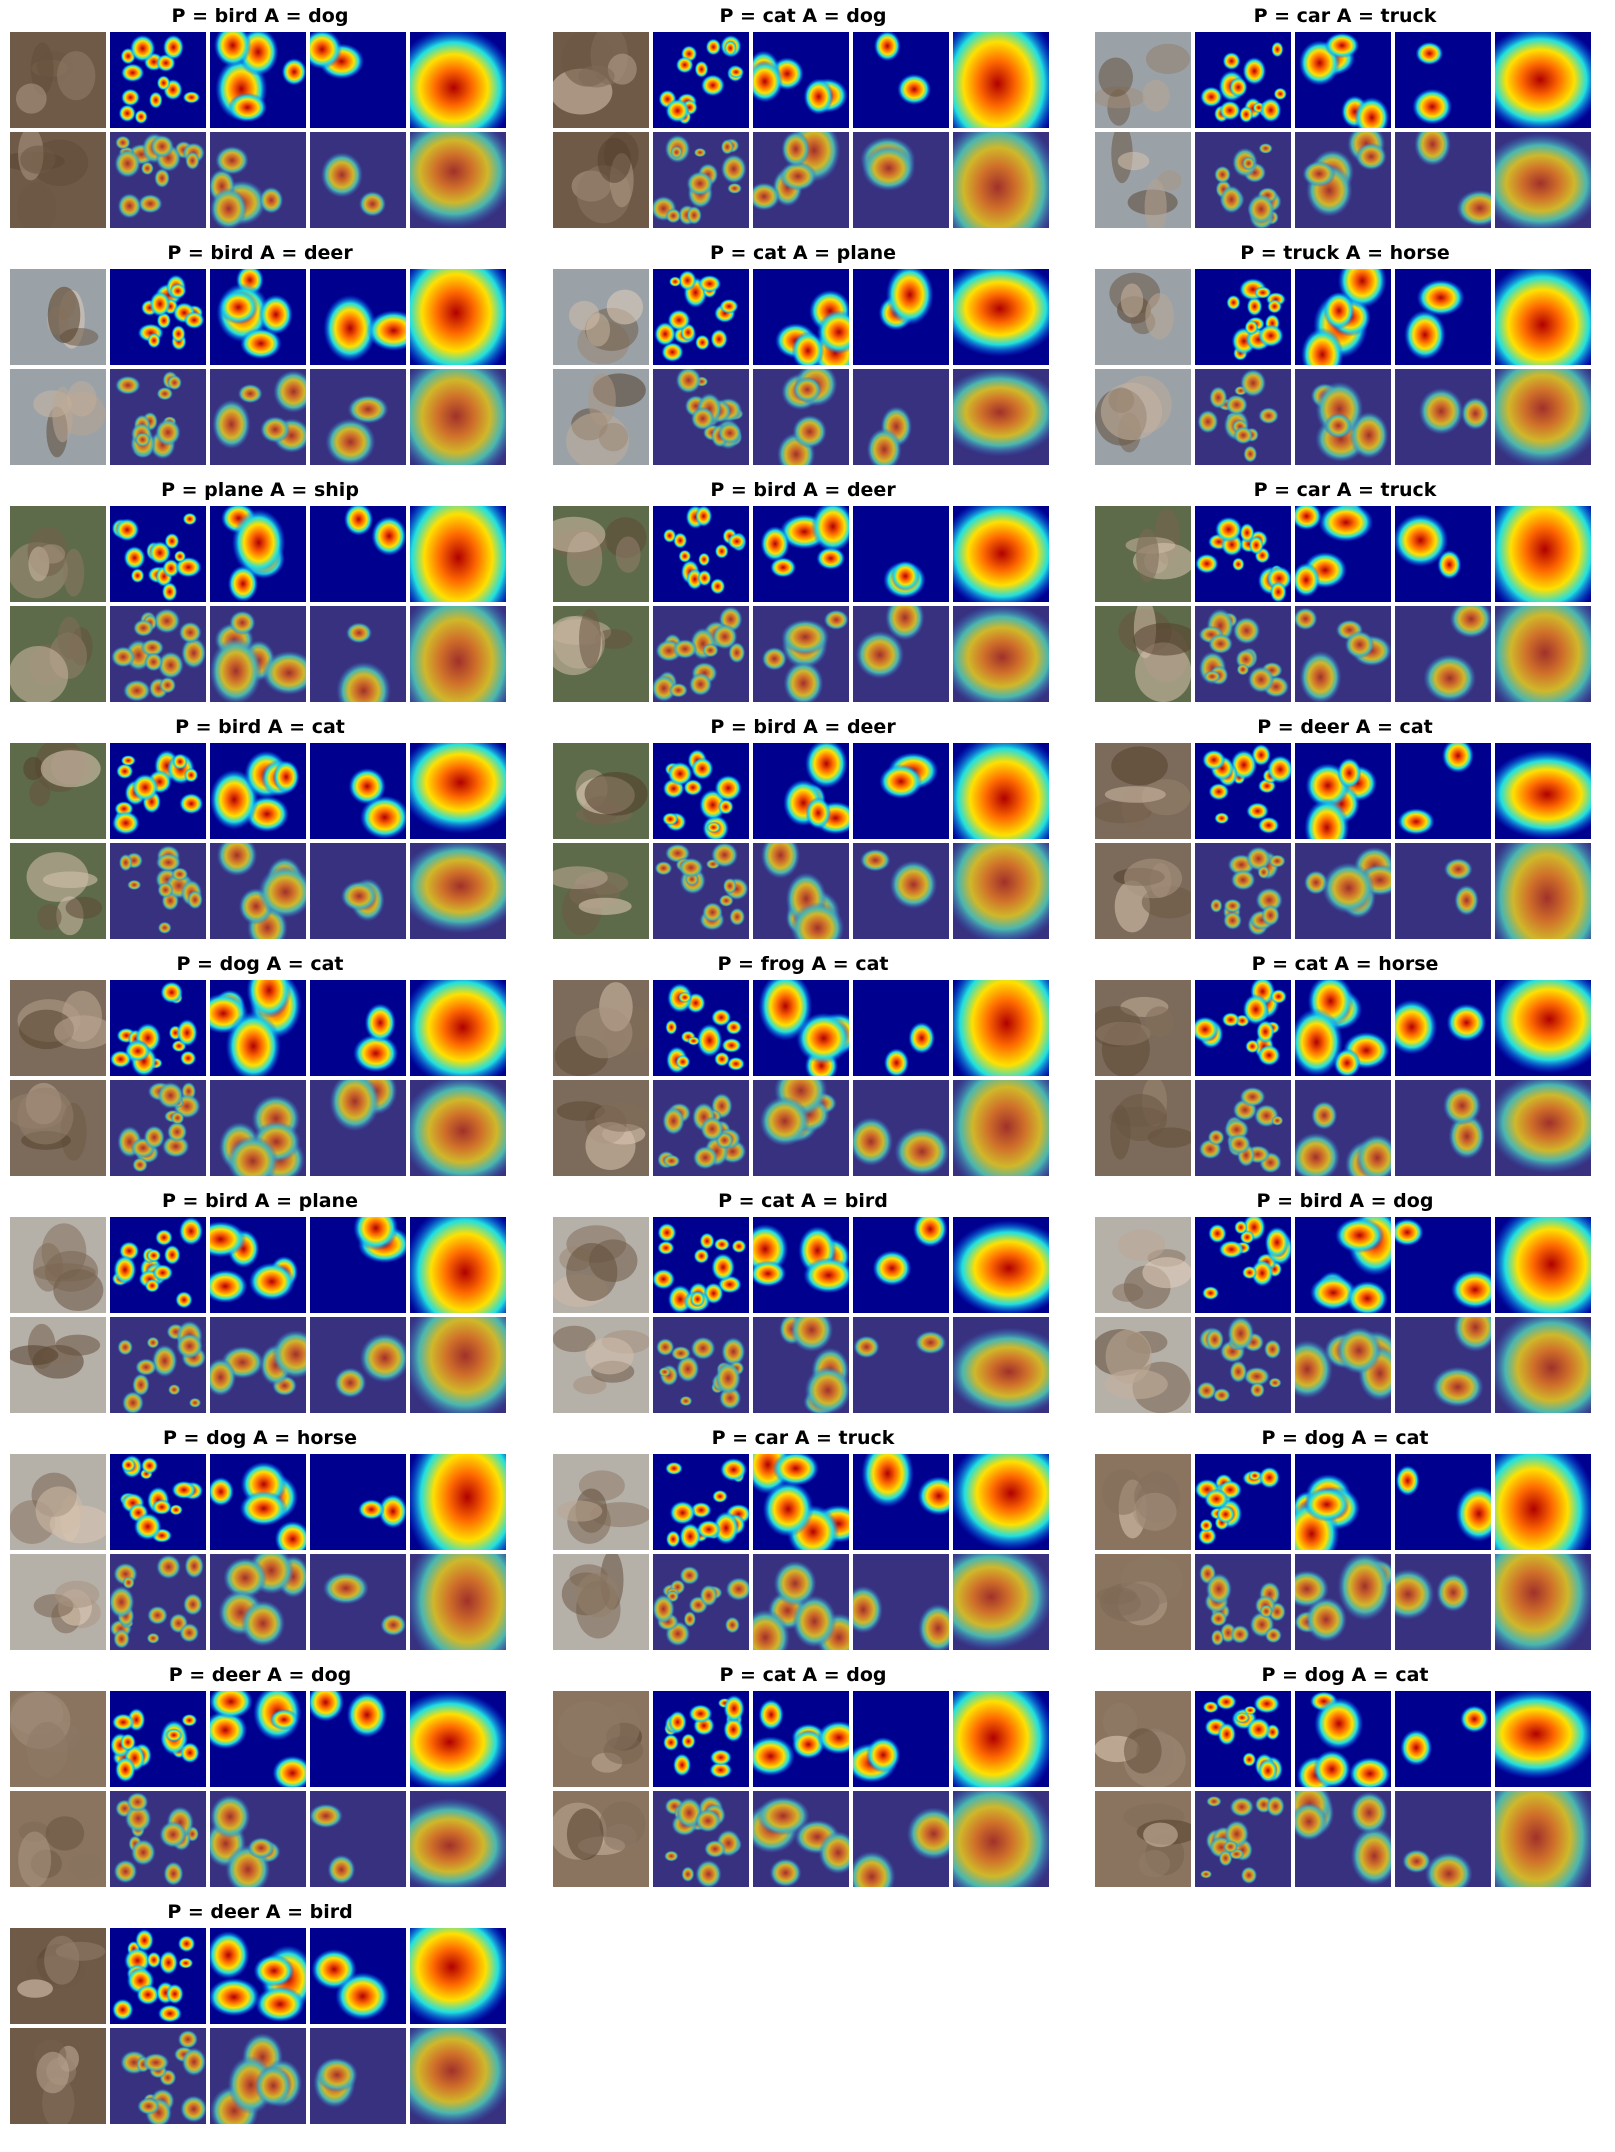 The width and height of the screenshot is (1615, 2152). What do you see at coordinates (260, 1779) in the screenshot?
I see `figure-panel: P = deer A = dog` at bounding box center [260, 1779].